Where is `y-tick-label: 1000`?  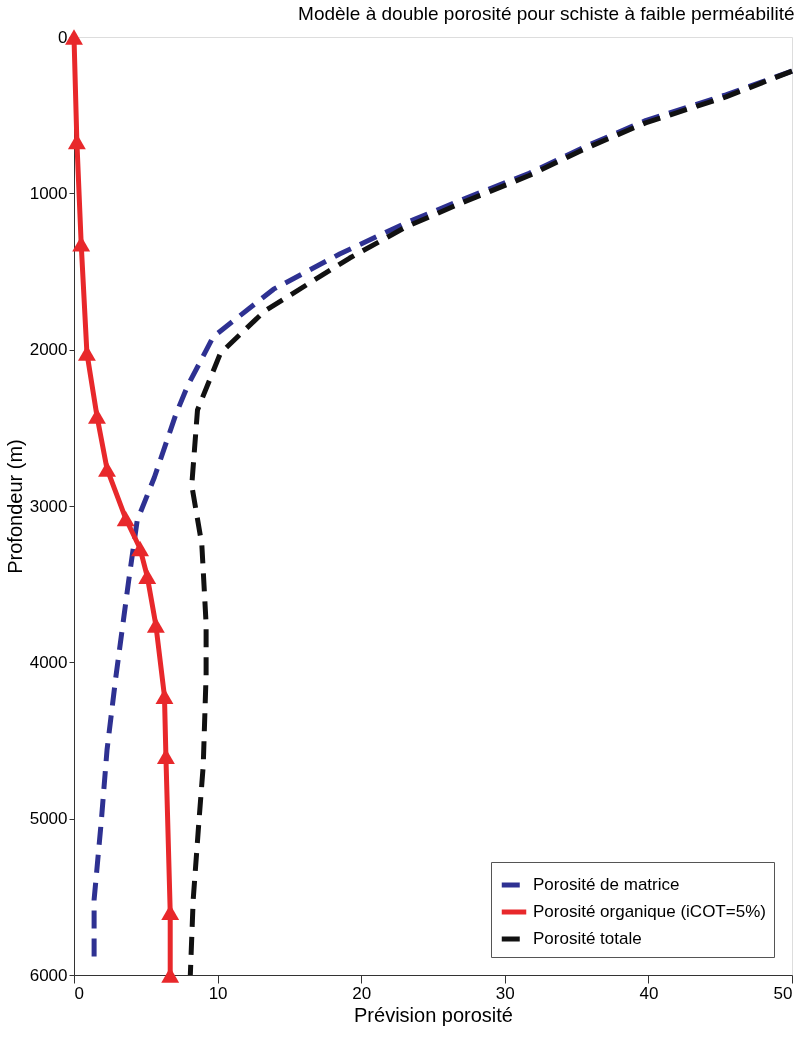
y-tick-label: 1000 is located at coordinates (48, 193).